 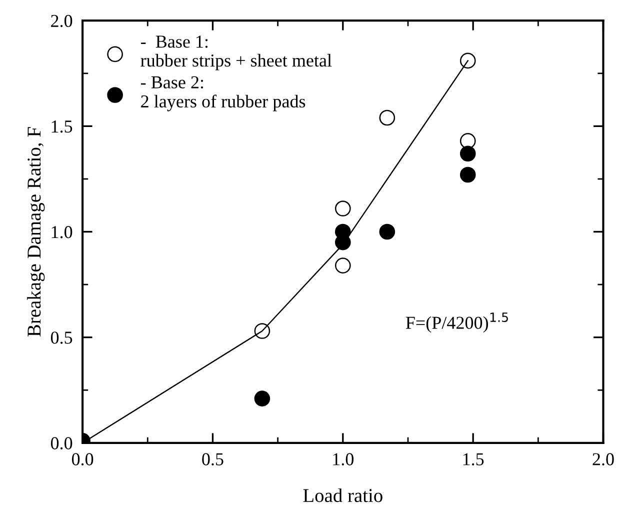 What do you see at coordinates (223, 94) in the screenshot?
I see `legend-label: - Base 2: 2 layers of rubber pads` at bounding box center [223, 94].